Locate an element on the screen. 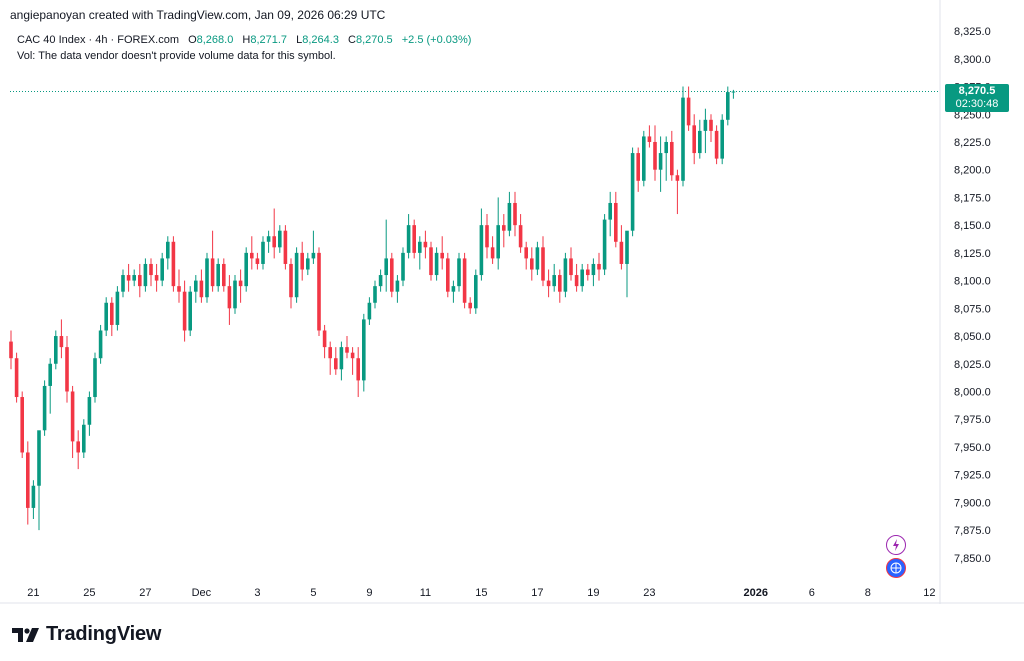 This screenshot has width=1024, height=661. price-tick-label: 8,000.0 is located at coordinates (972, 392).